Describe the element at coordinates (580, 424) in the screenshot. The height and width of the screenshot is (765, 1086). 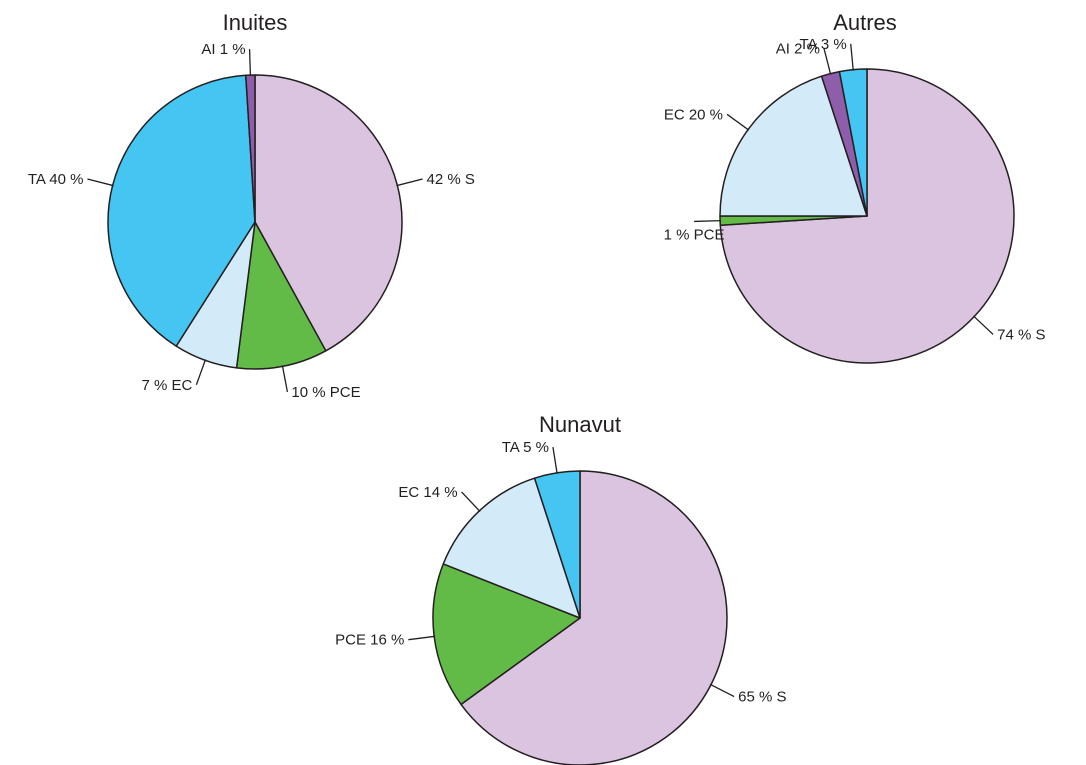
I see `pie-title: Nunavut` at that location.